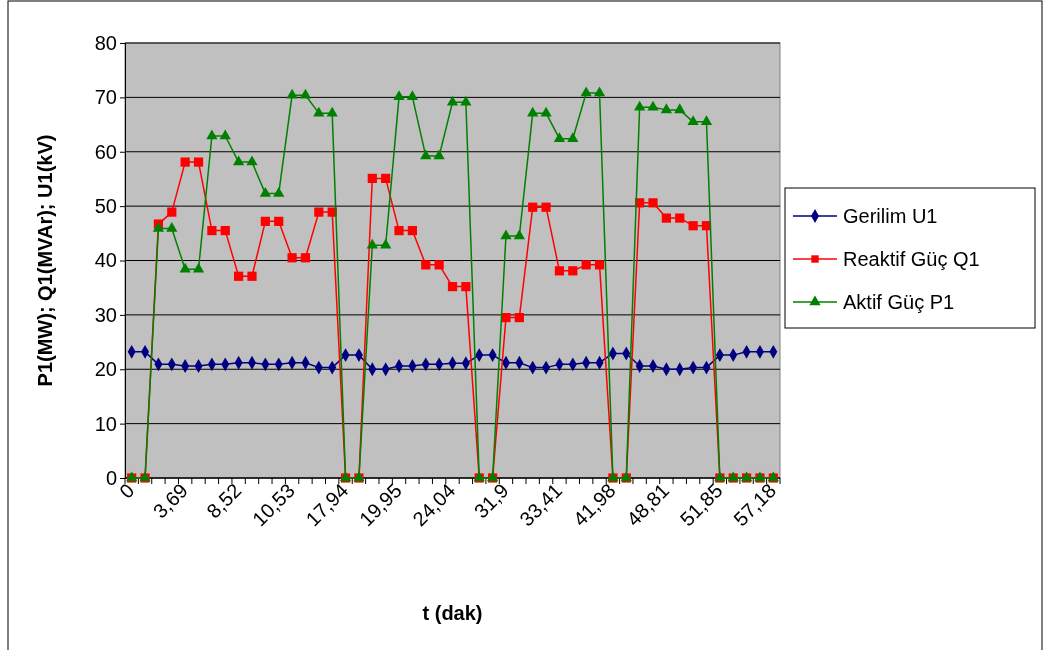  Describe the element at coordinates (911, 259) in the screenshot. I see `legend-label: Reaktif Güç Q1` at that location.